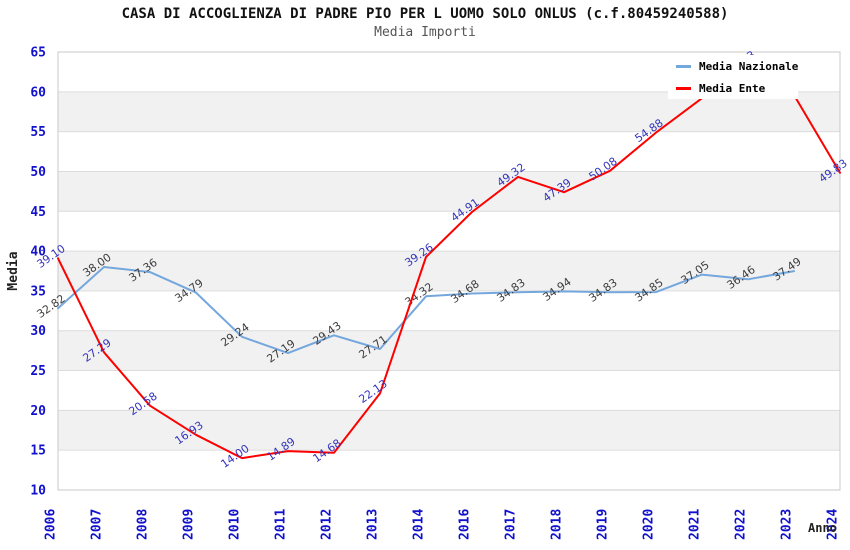 The height and width of the screenshot is (550, 850). I want to click on y-tick-label: 50, so click(38, 172).